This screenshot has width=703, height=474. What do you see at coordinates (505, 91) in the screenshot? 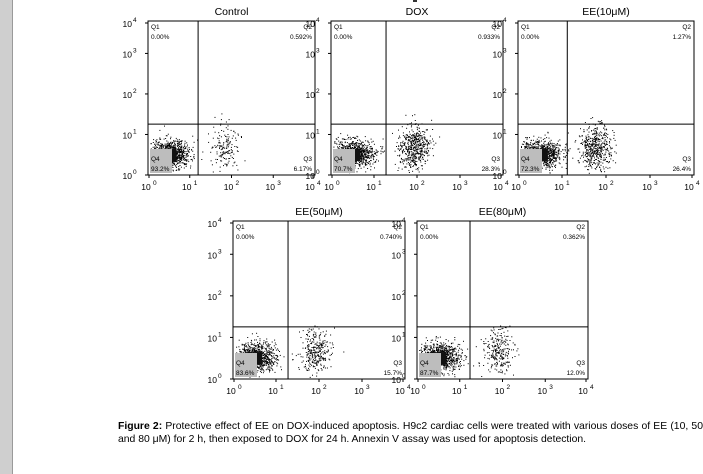
I see `y-tick-exponent: 2` at bounding box center [505, 91].